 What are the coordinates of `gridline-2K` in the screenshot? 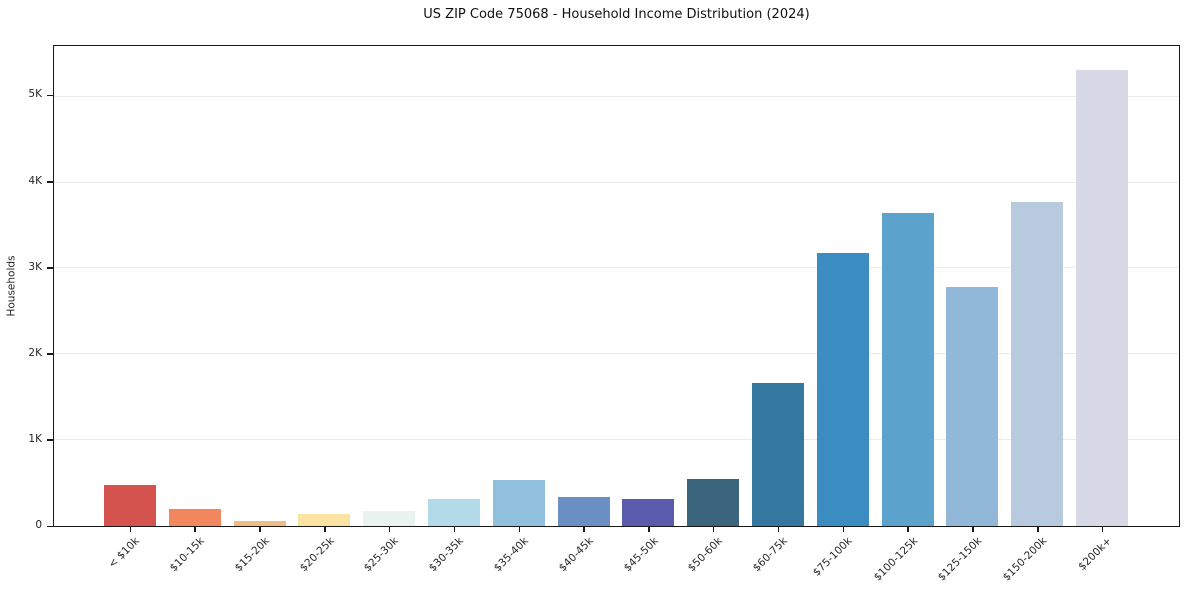 It's located at (616, 354).